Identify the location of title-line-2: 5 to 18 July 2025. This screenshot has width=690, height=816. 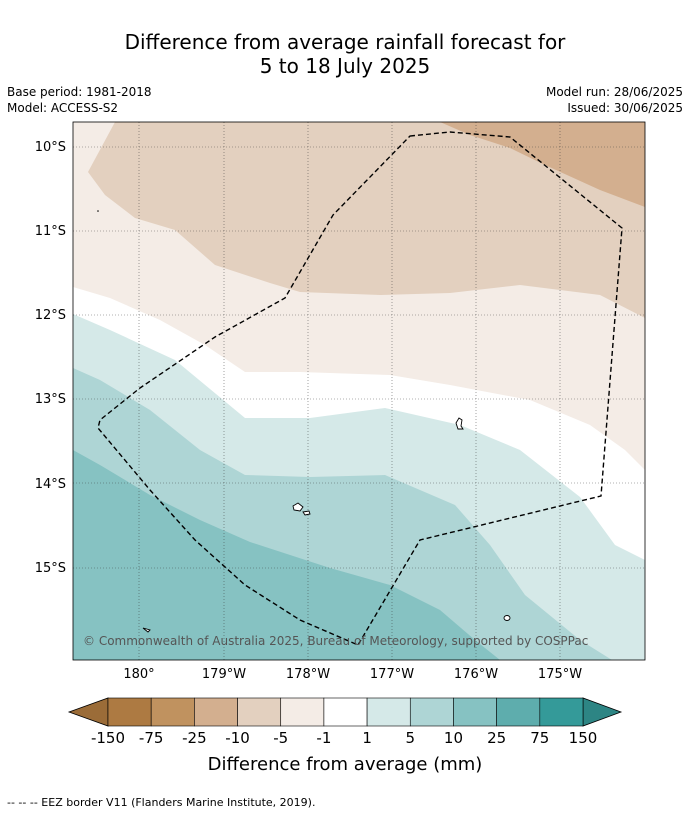
(345, 66).